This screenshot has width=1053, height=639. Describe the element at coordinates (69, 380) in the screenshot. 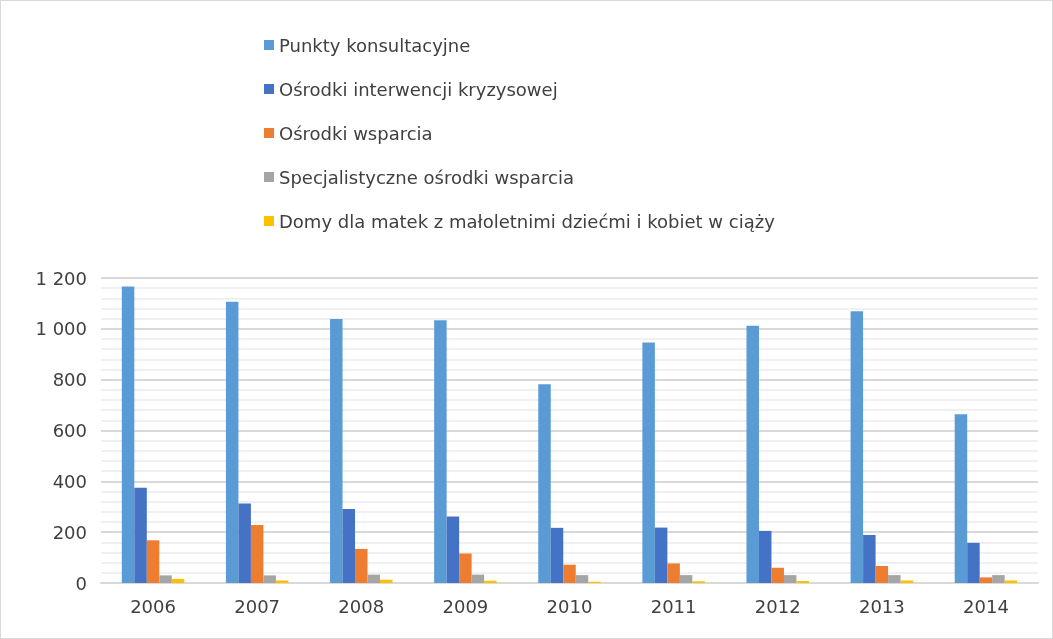

I see `y-tick-label: 800` at that location.